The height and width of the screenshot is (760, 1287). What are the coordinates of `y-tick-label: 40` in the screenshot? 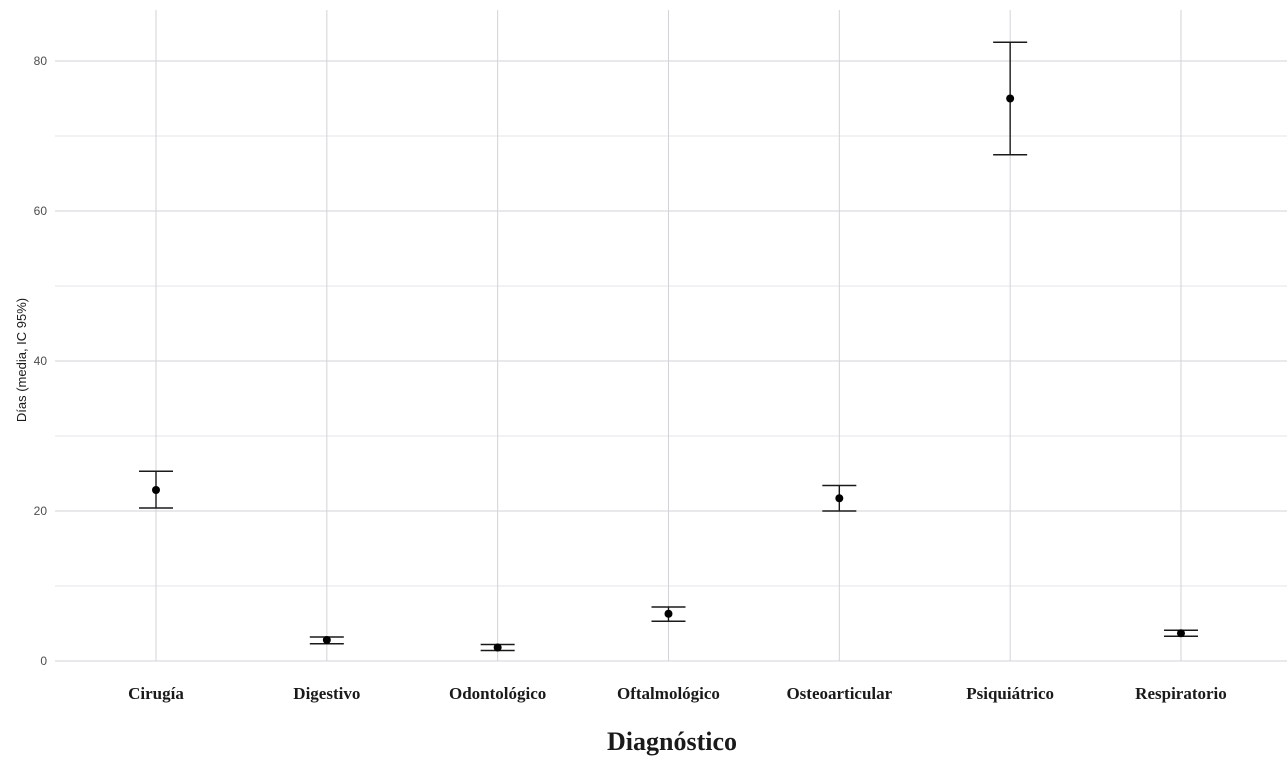 It's located at (41, 361).